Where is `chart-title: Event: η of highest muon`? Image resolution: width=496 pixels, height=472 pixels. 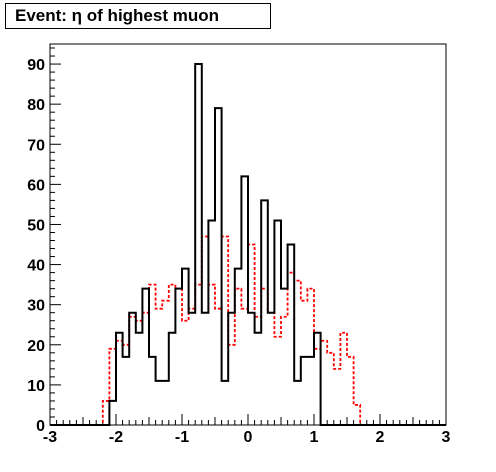
chart-title: Event: η of highest muon is located at coordinates (138, 16).